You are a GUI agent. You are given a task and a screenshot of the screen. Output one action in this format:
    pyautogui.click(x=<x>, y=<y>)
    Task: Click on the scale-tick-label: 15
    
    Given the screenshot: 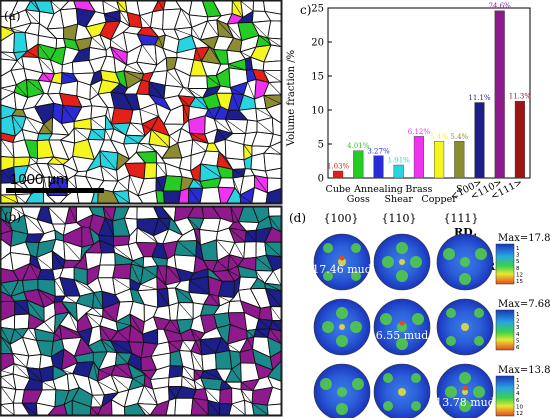 What is the action you would take?
    pyautogui.click(x=519, y=282)
    